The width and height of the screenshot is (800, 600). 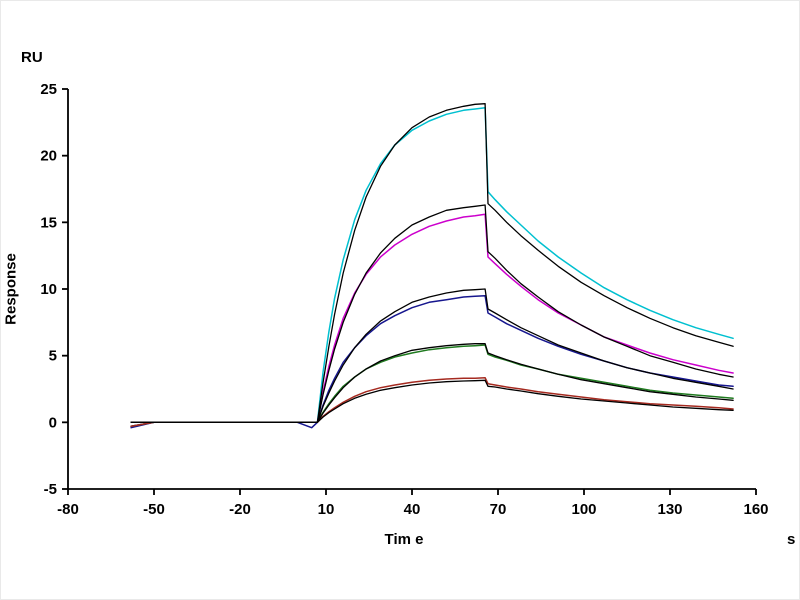 I want to click on series-curve5-fit, so click(x=432, y=401).